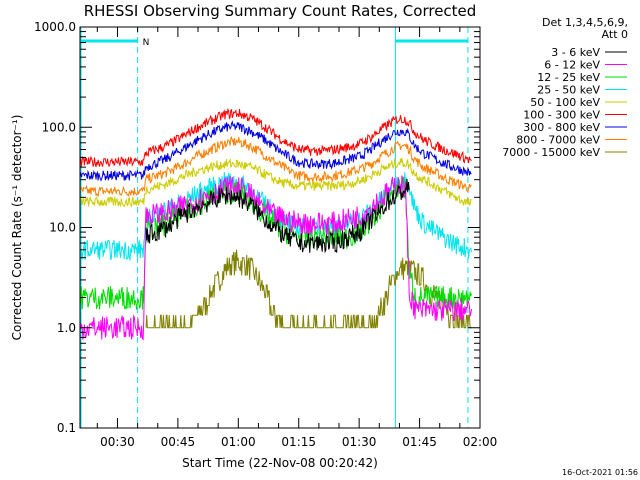 The width and height of the screenshot is (640, 480). Describe the element at coordinates (615, 34) in the screenshot. I see `legend-header: Att 0` at that location.